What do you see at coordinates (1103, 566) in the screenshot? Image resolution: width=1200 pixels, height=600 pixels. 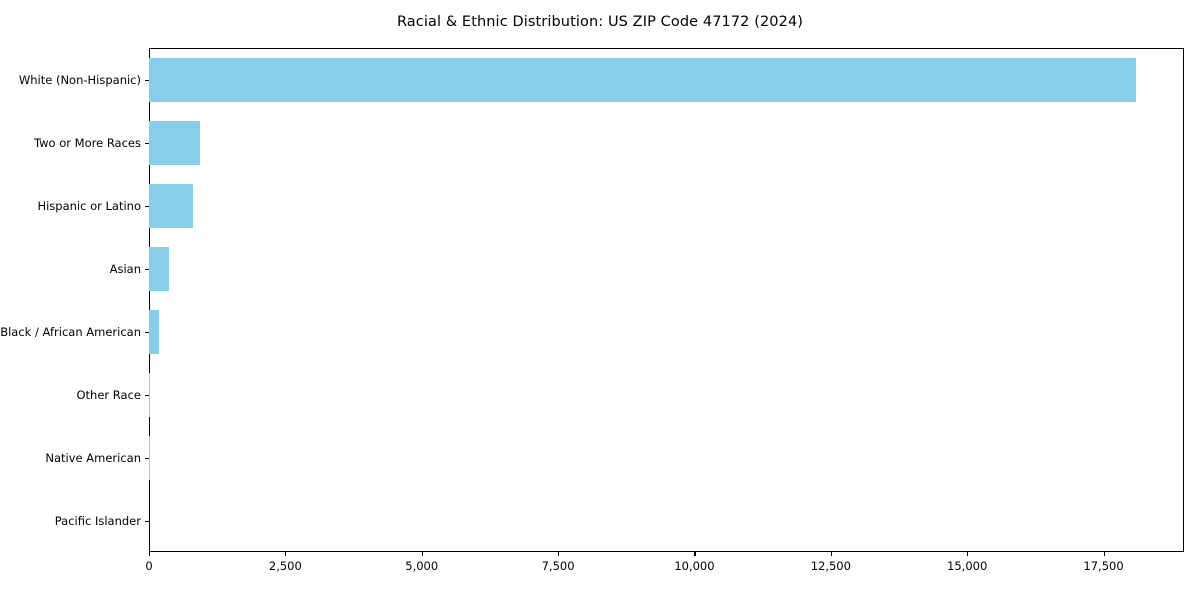 I see `x-tick-label: 17,500` at bounding box center [1103, 566].